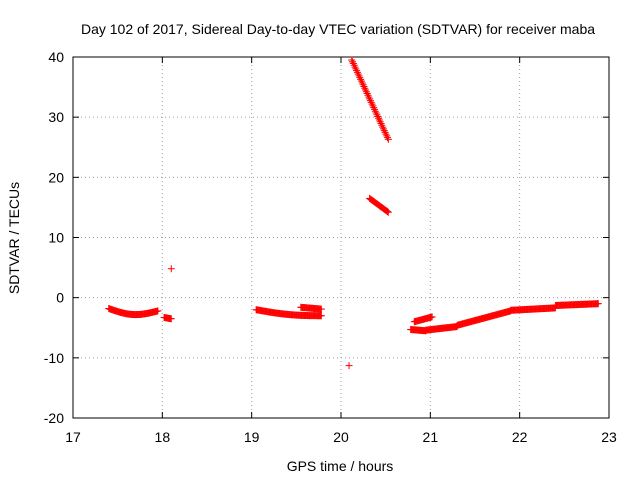 The image size is (640, 480). What do you see at coordinates (56, 57) in the screenshot?
I see `y-tick-label: 40` at bounding box center [56, 57].